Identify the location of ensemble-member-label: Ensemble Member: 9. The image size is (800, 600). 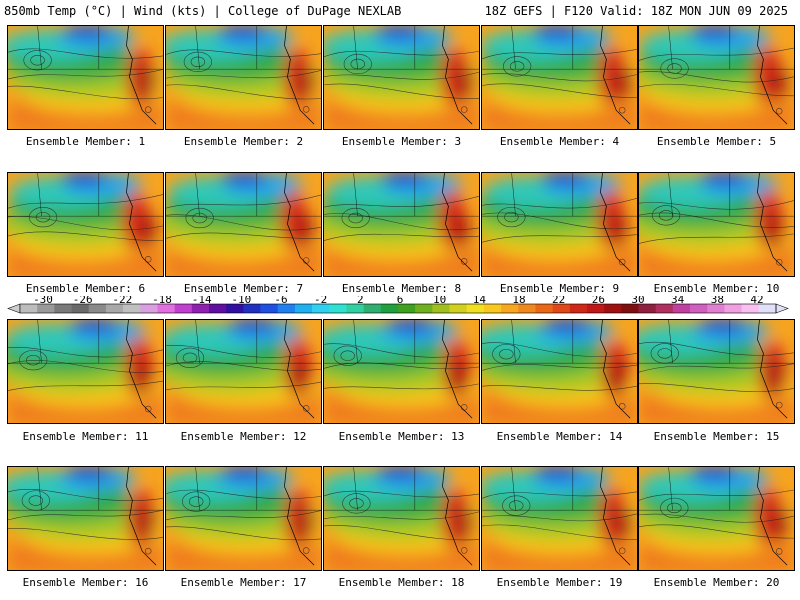
(559, 288).